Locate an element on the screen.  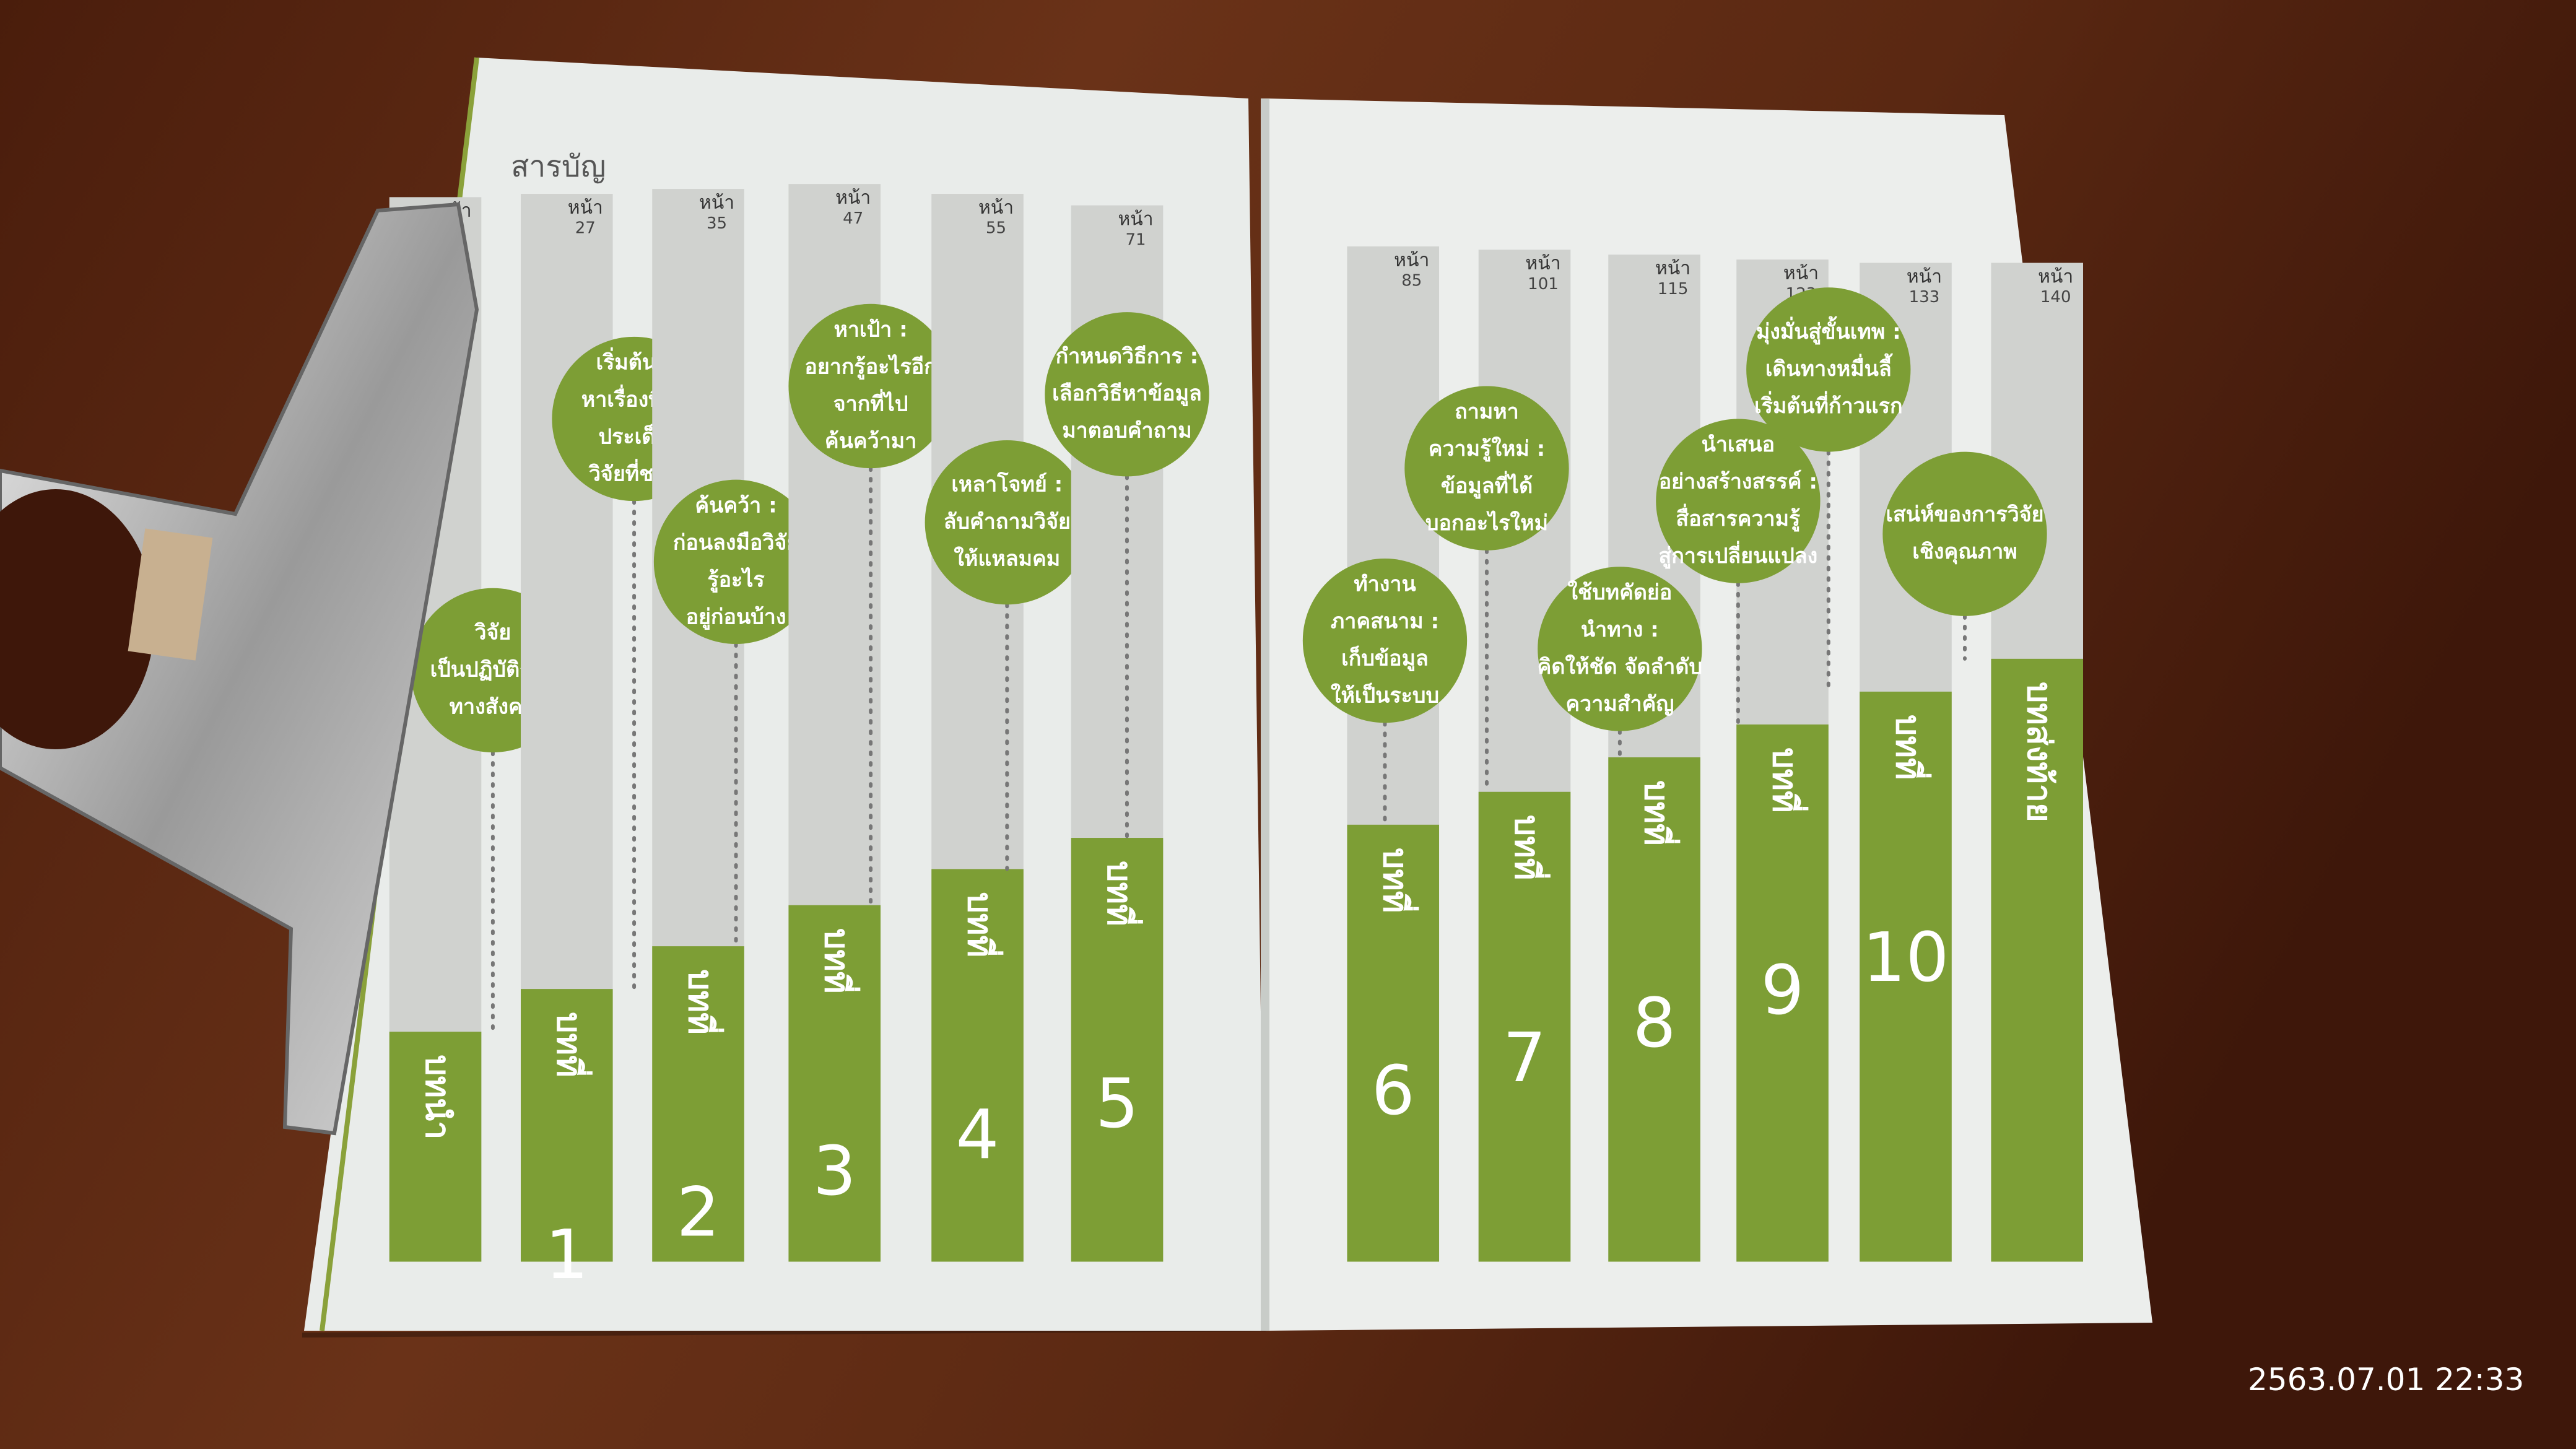
topic-text: อยากรู้อะไรอีก is located at coordinates (870, 367).